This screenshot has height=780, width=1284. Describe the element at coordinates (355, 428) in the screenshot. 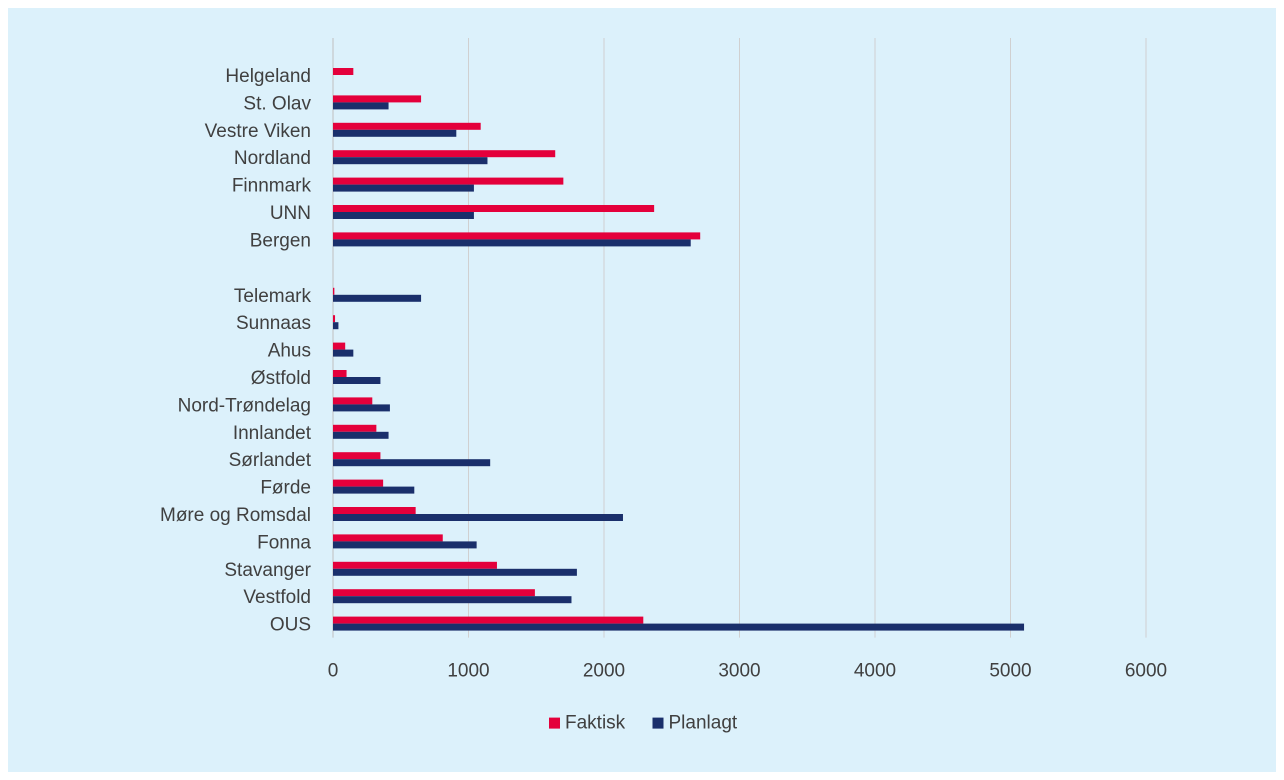

I see `bar-faktisk-innlandet` at that location.